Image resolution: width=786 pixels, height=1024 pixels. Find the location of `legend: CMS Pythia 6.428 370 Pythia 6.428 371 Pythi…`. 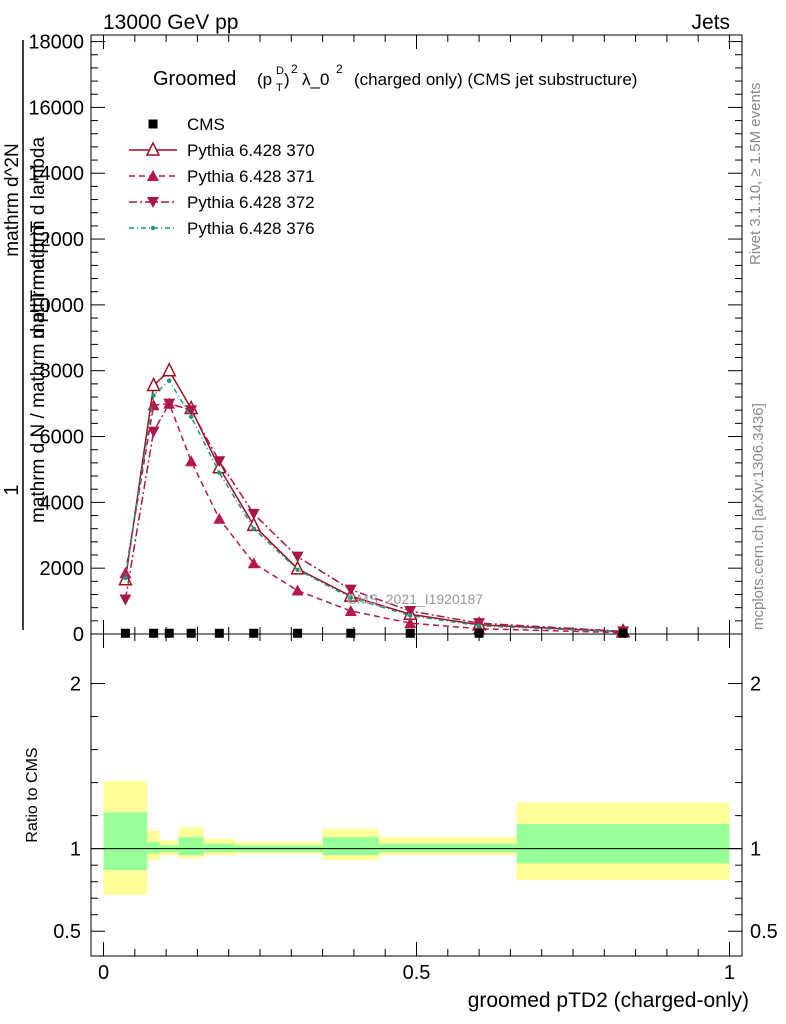

legend: CMS Pythia 6.428 370 Pythia 6.428 371 Pythi… is located at coordinates (222, 176).